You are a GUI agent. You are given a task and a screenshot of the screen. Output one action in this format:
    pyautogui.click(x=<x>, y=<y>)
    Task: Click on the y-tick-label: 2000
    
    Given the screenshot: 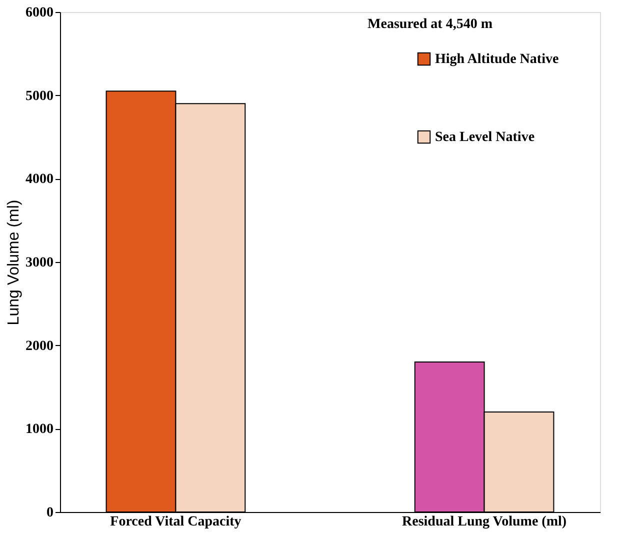 What is the action you would take?
    pyautogui.click(x=40, y=346)
    